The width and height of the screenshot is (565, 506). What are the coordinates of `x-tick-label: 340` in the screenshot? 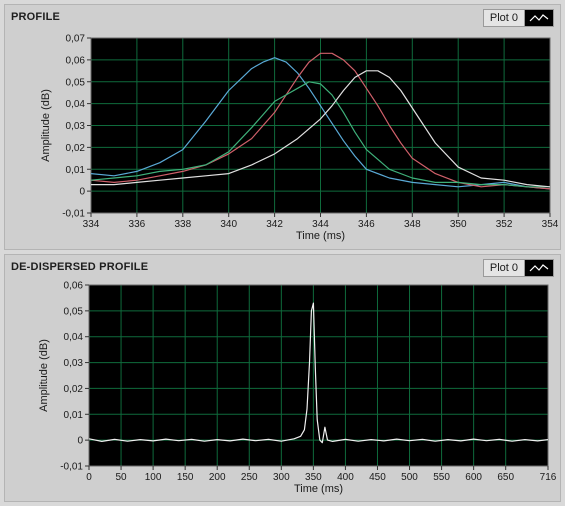 It's located at (228, 224).